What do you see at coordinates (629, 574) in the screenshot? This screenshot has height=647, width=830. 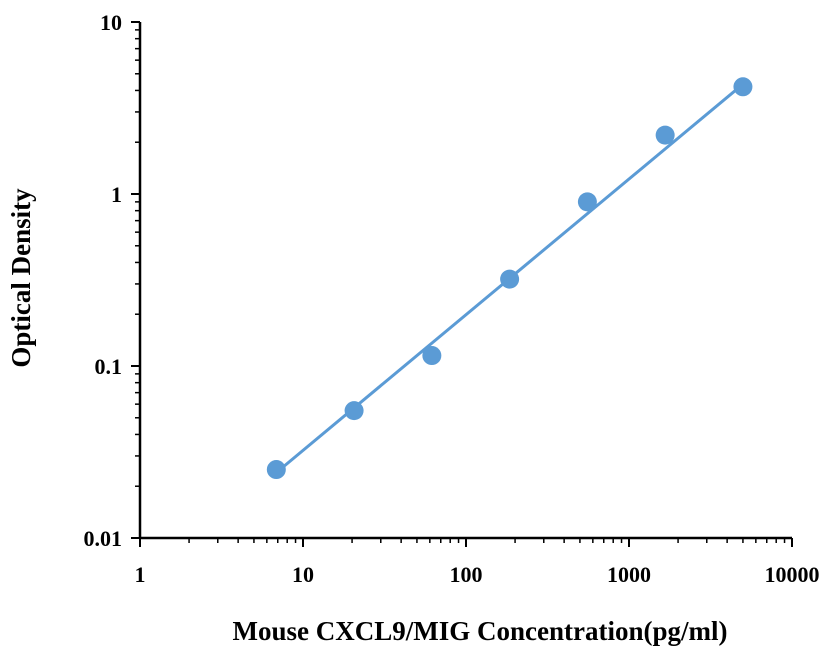 I see `x-tick-label: 1000` at bounding box center [629, 574].